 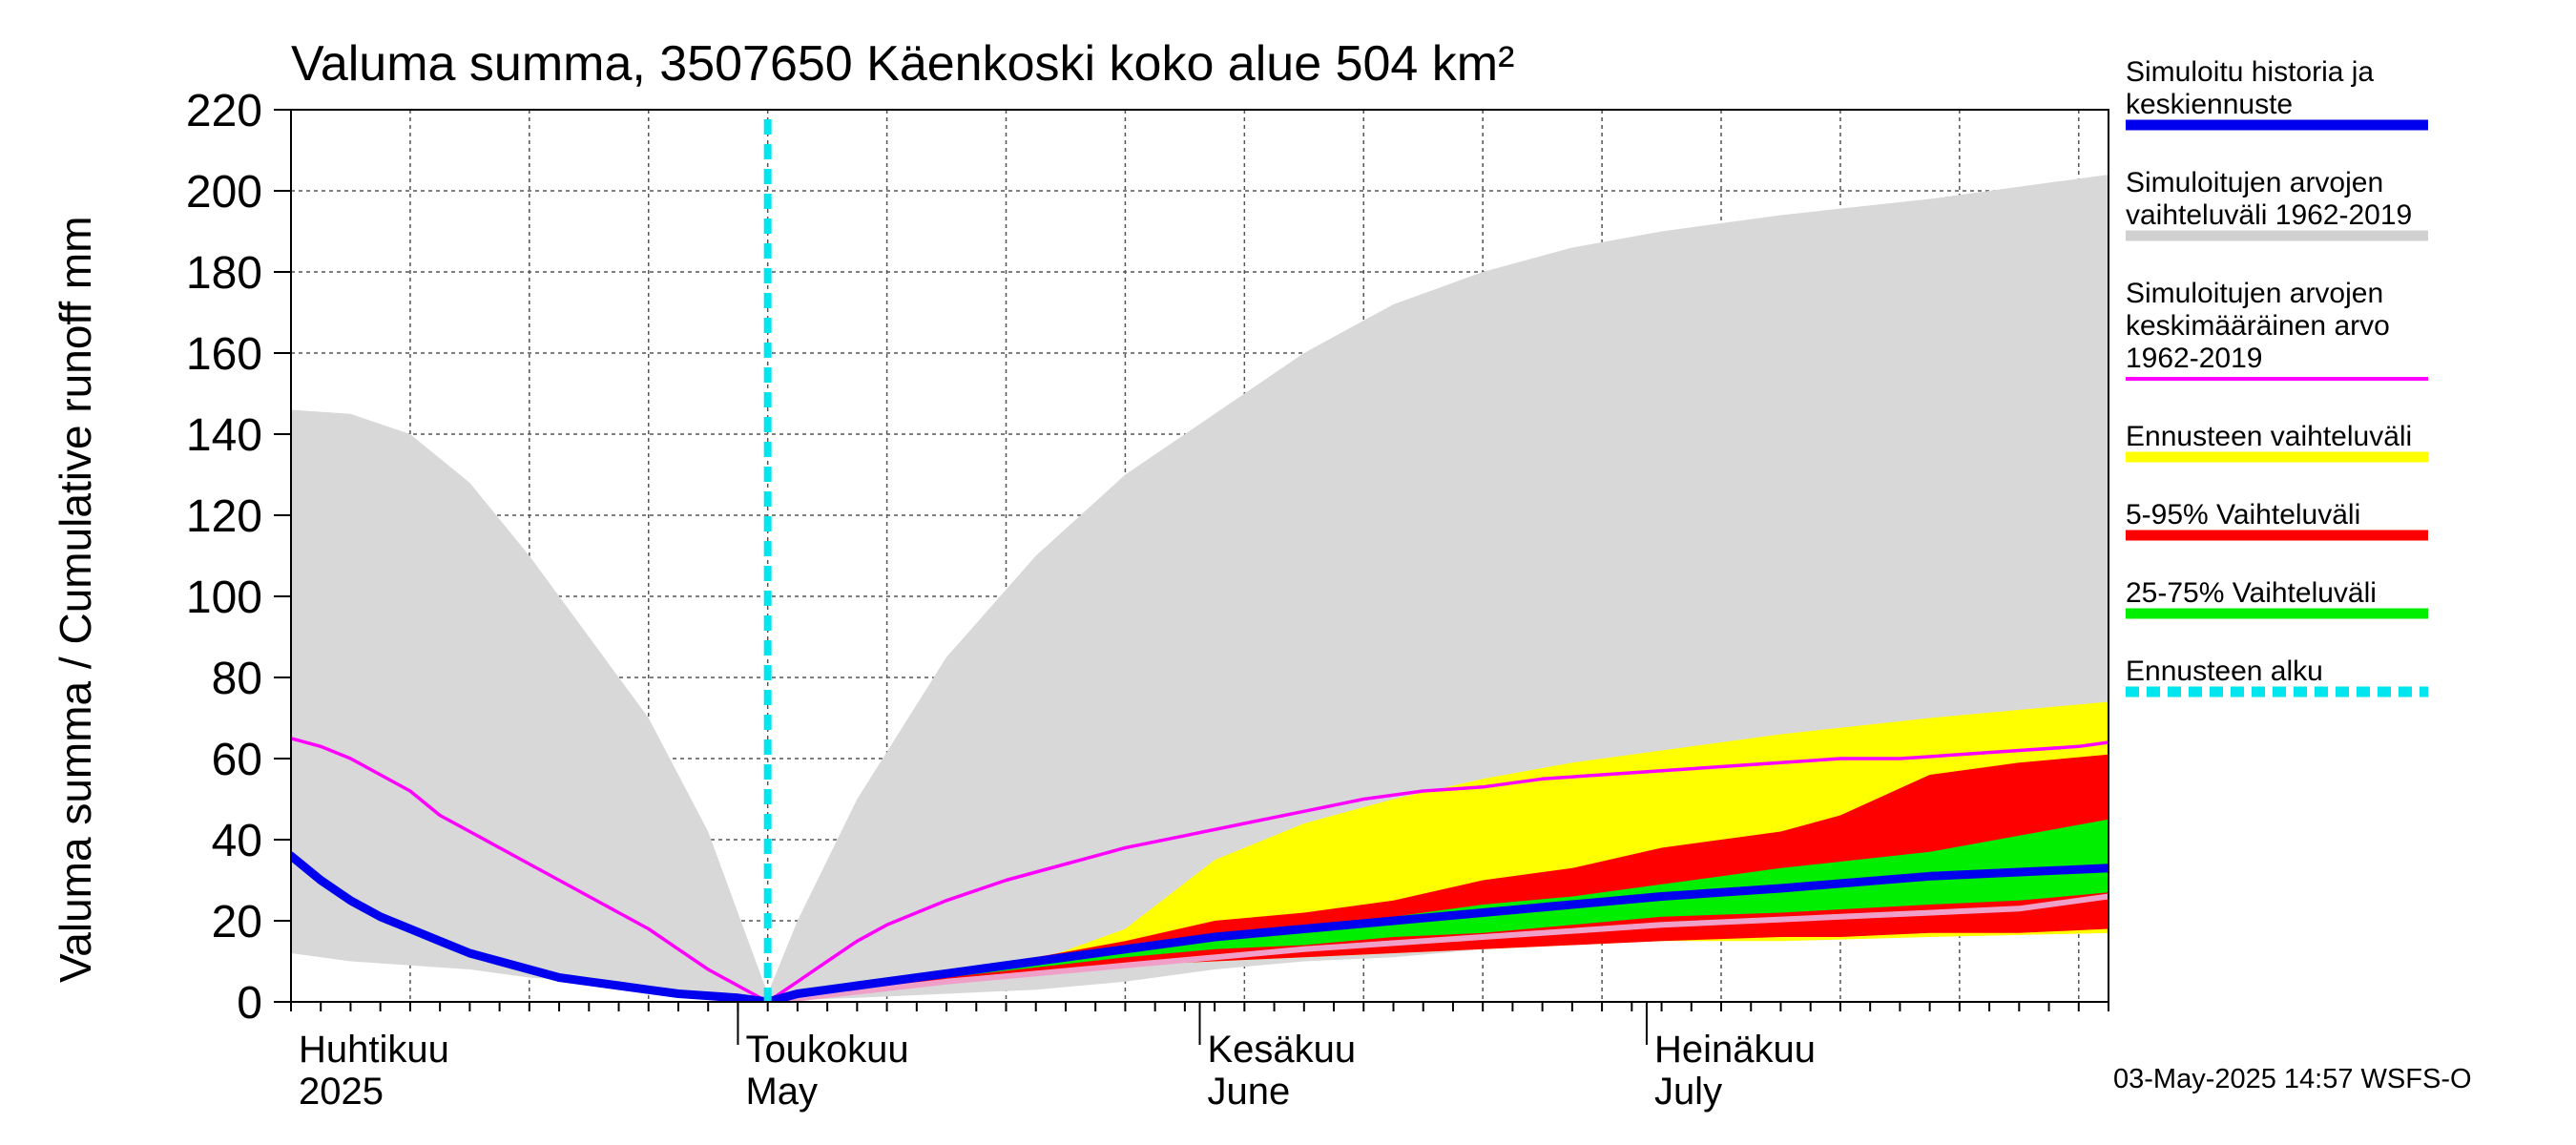 What do you see at coordinates (75, 600) in the screenshot?
I see `y-axis-label: Valuma summa / Cumulative runoff mm` at bounding box center [75, 600].